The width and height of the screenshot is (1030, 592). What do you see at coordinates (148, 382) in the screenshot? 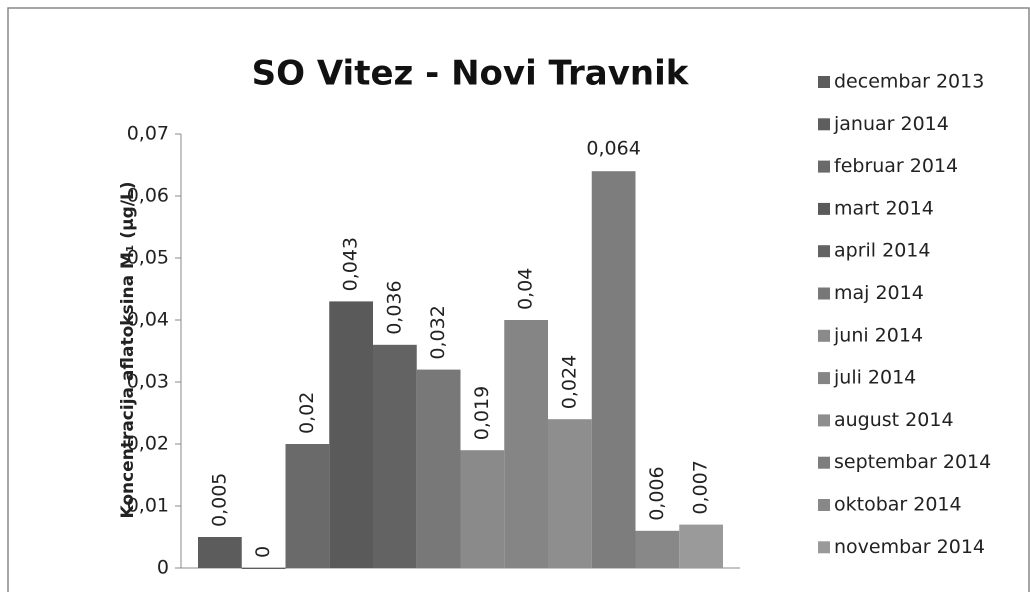
I see `y-tick-label: 0,03` at bounding box center [148, 382].